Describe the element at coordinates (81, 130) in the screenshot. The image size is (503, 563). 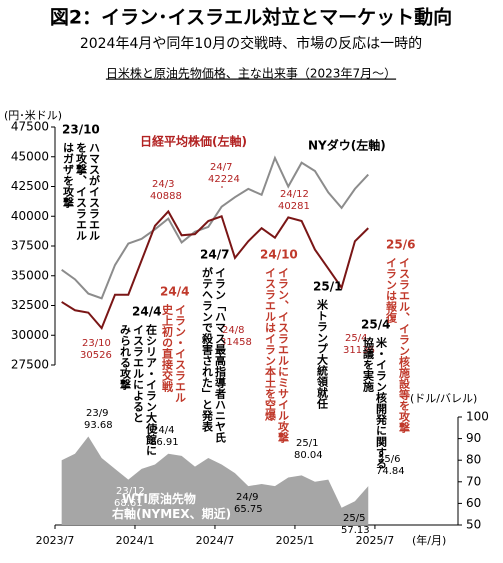
I see `event-date: 23/10` at that location.